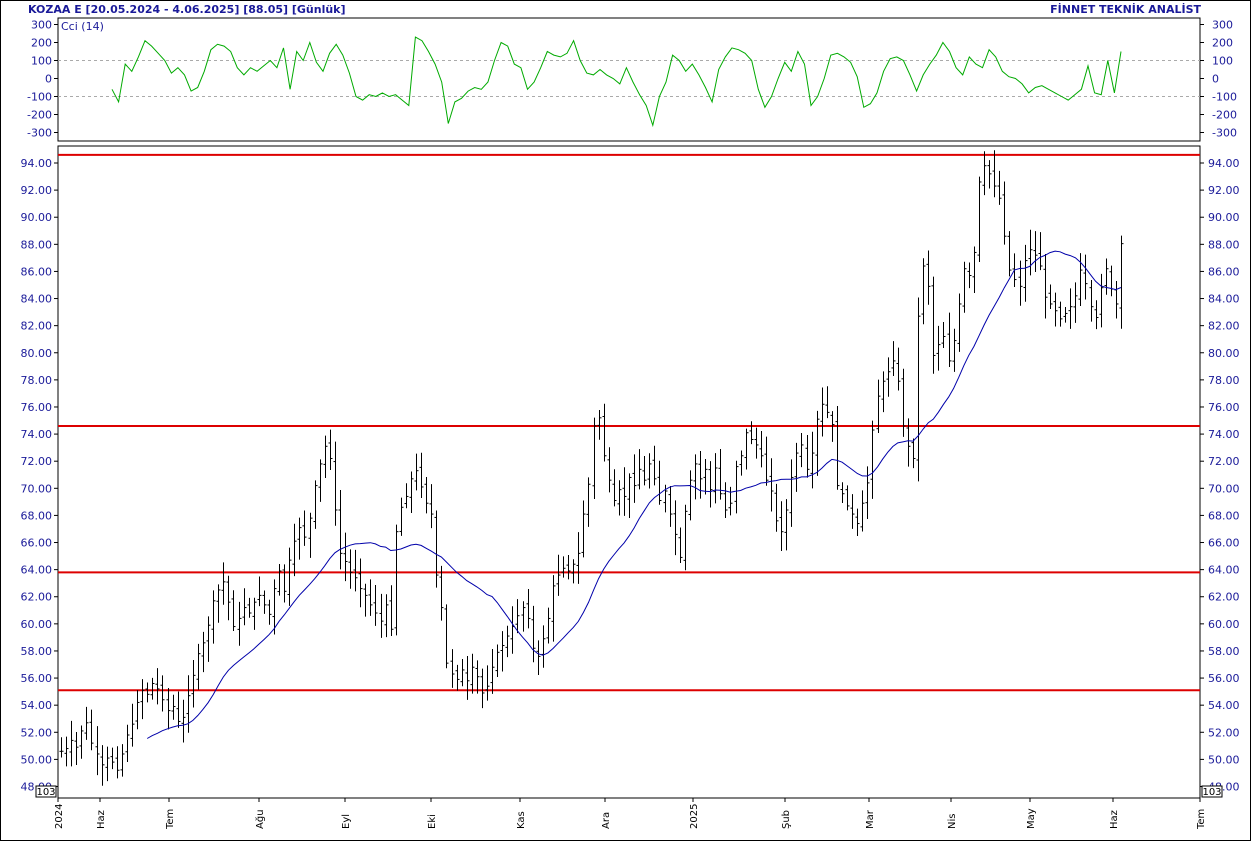 This screenshot has height=841, width=1251. Describe the element at coordinates (870, 819) in the screenshot. I see `x-tick-label: Mar` at that location.